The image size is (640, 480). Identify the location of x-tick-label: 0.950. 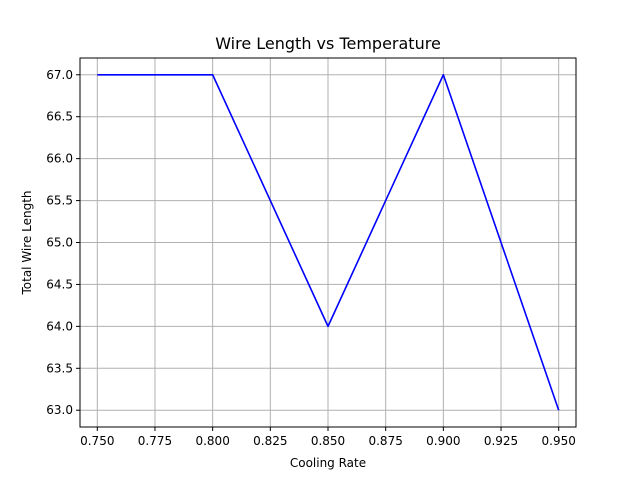
(559, 441).